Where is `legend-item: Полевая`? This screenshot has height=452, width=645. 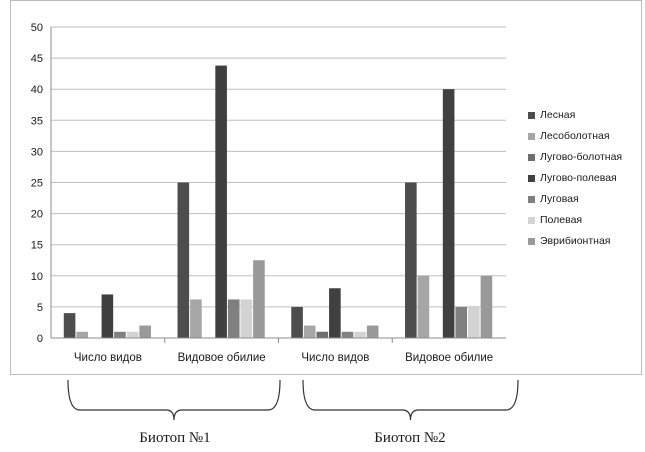
legend-item: Полевая is located at coordinates (575, 220).